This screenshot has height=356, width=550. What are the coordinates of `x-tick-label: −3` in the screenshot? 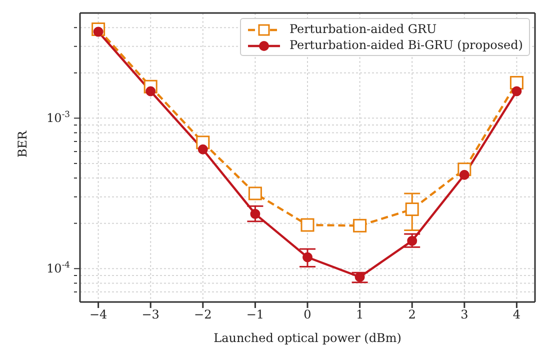 It's located at (151, 315).